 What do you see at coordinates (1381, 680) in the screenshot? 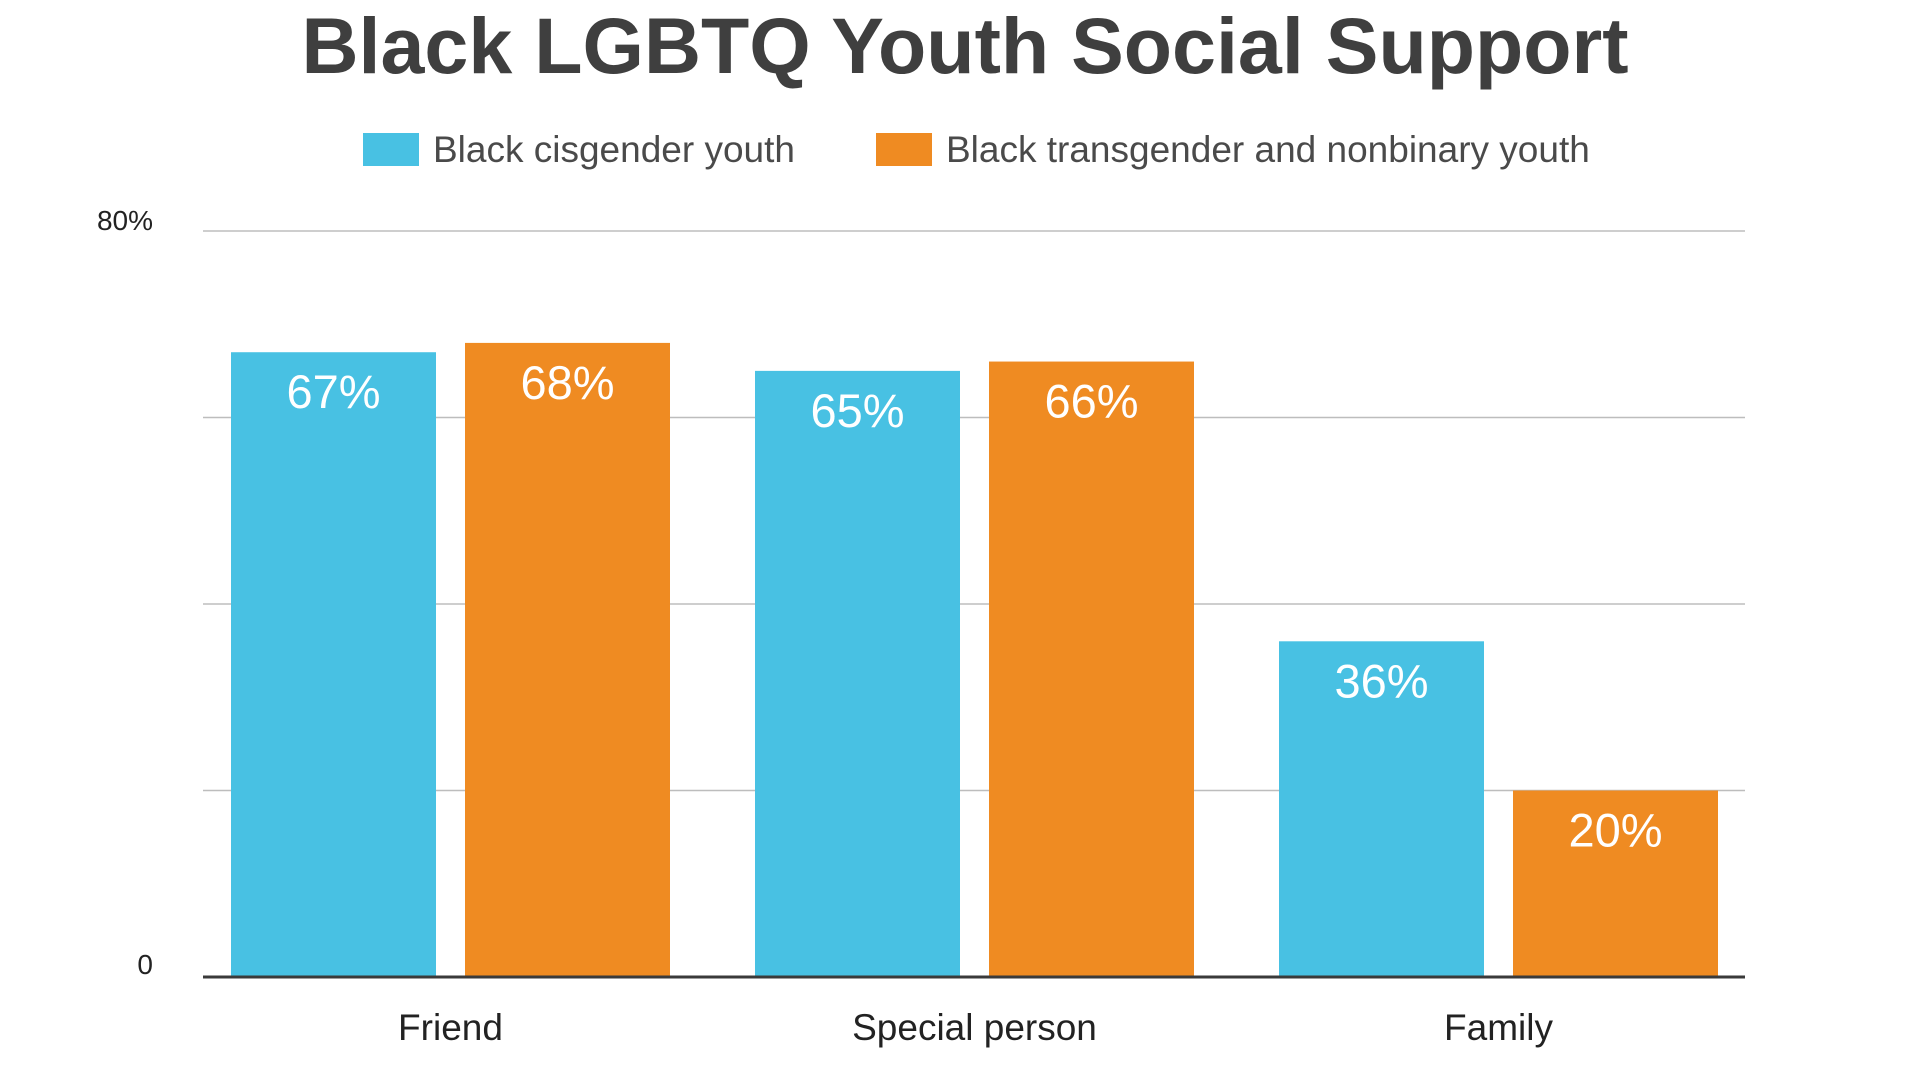
I see `bar-value-label: 36%` at bounding box center [1381, 680].